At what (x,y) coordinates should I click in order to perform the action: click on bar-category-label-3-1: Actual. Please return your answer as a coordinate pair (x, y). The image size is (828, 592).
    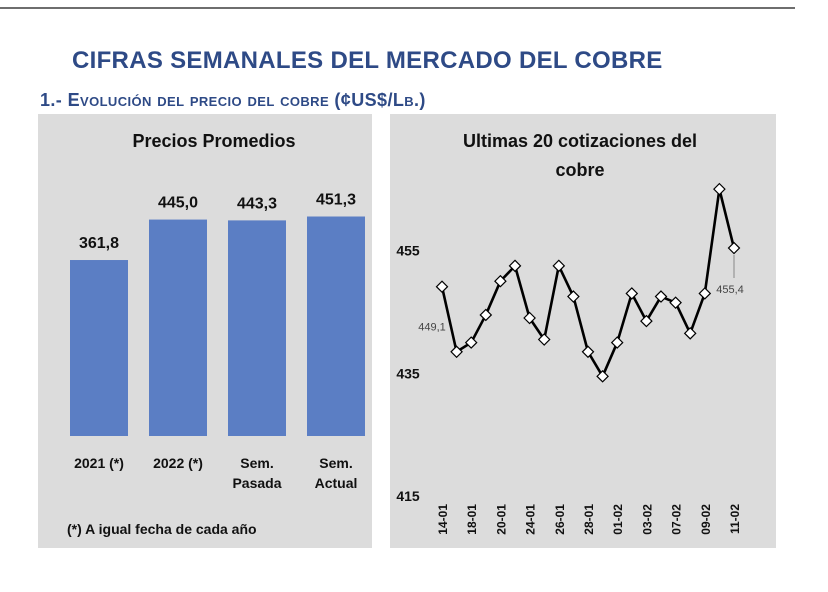
    Looking at the image, I should click on (336, 483).